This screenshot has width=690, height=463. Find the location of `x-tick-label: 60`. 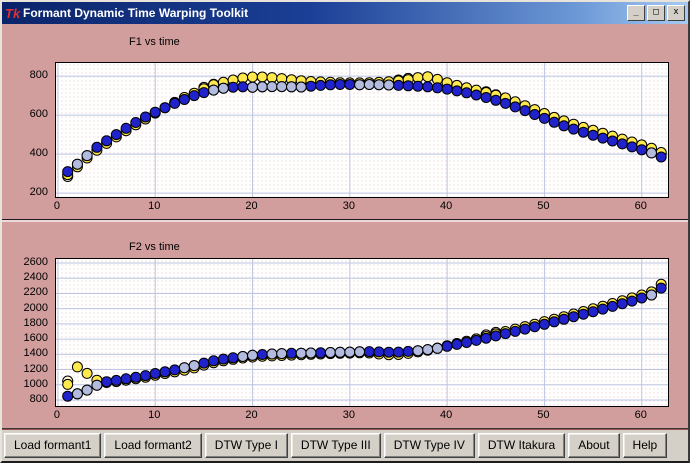

x-tick-label: 60 is located at coordinates (640, 415).